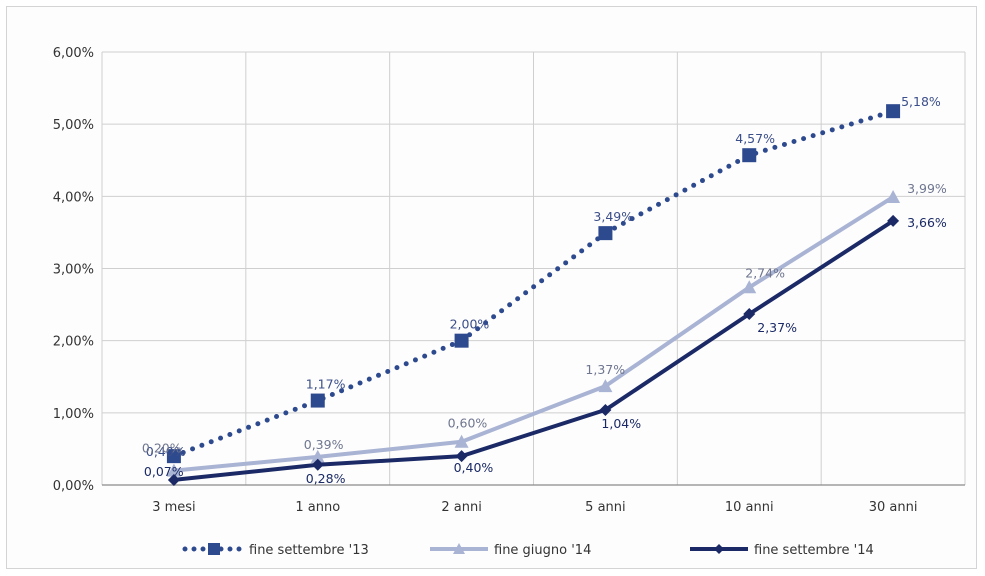 The image size is (985, 576). I want to click on data-label: 0,20%, so click(162, 448).